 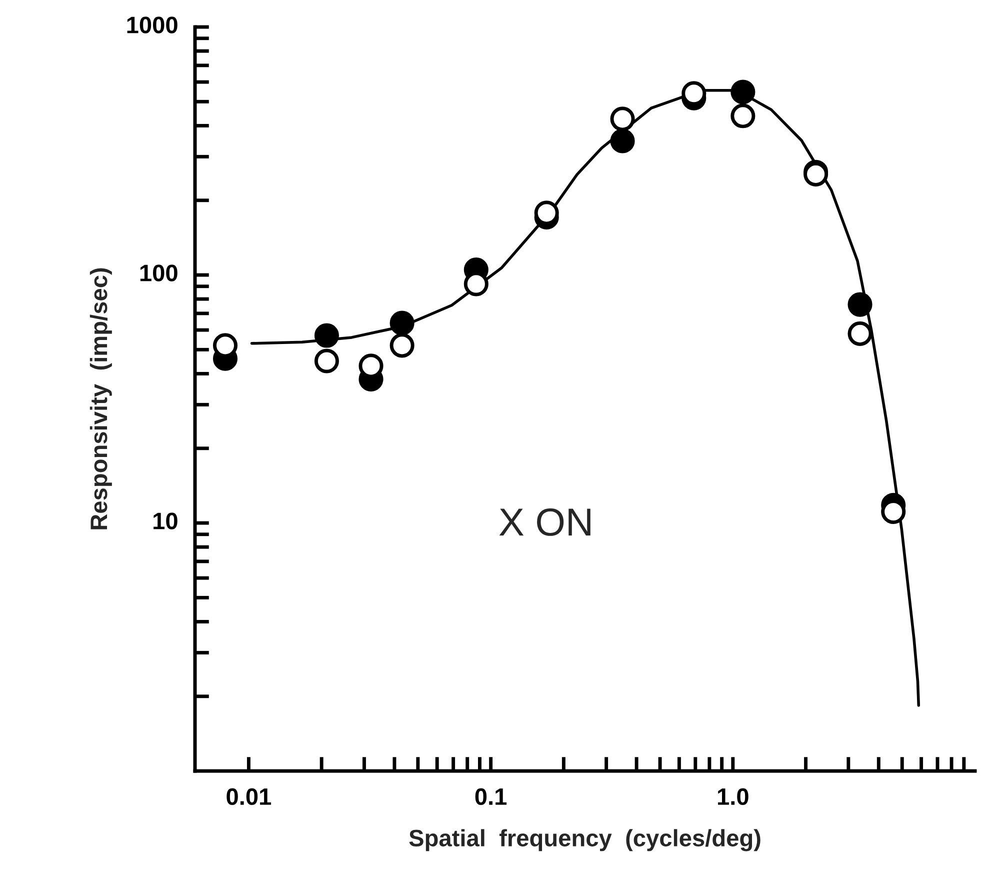 What do you see at coordinates (249, 797) in the screenshot?
I see `x-tick-label: 0.01` at bounding box center [249, 797].